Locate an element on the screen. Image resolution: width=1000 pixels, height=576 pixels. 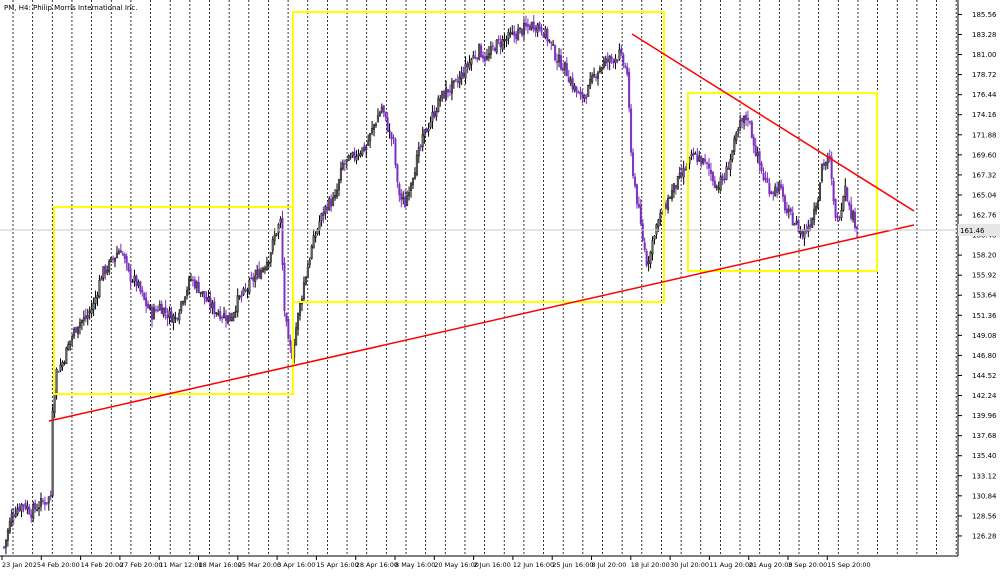
resistance-trendline is located at coordinates (773, 122).